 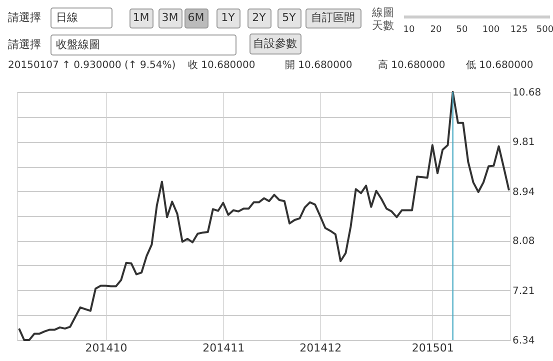 What do you see at coordinates (78, 44) in the screenshot?
I see `text: 收盤線圖` at bounding box center [78, 44].